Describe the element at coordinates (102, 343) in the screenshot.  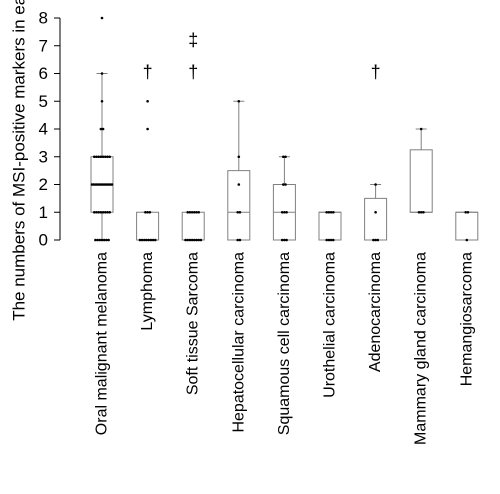
I see `x-category-label: Oral malignant melanoma` at that location.